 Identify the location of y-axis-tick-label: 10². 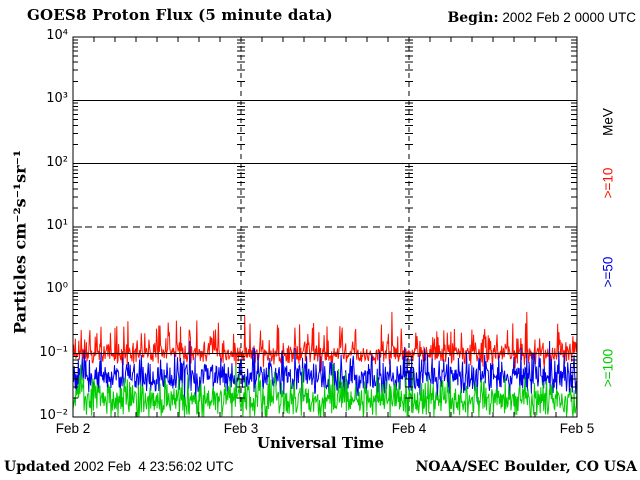
(57, 162).